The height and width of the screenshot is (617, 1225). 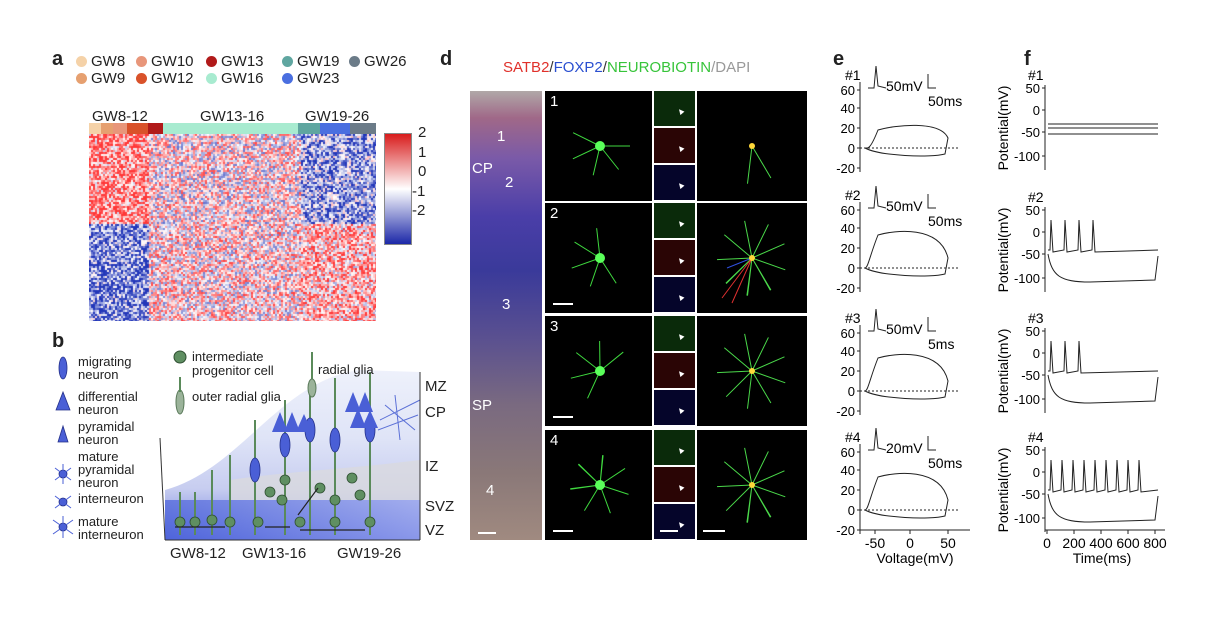 I want to click on v-scale: 20mV, so click(x=904, y=448).